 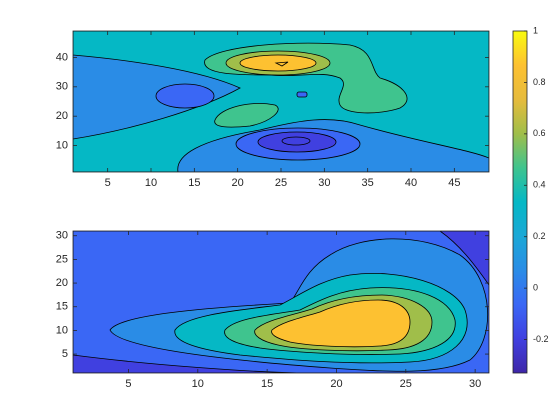 What do you see at coordinates (535, 288) in the screenshot?
I see `colorbar-tick-label: 0` at bounding box center [535, 288].